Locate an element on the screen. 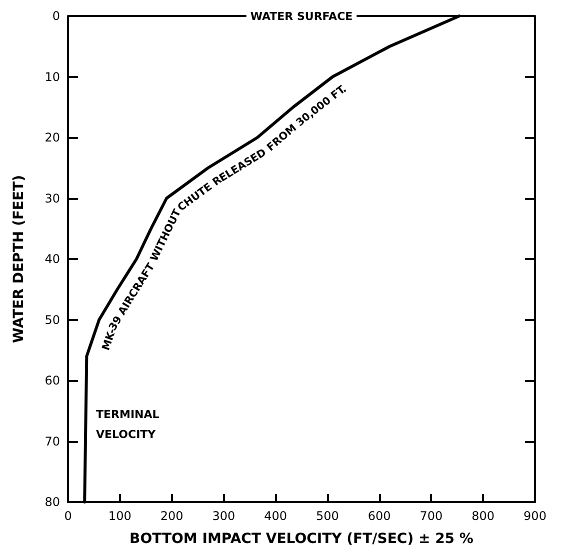 The image size is (565, 560). x-axis-title: BOTTOM IMPACT VELOCITY (FT/SEC) ± 25 % is located at coordinates (302, 539).